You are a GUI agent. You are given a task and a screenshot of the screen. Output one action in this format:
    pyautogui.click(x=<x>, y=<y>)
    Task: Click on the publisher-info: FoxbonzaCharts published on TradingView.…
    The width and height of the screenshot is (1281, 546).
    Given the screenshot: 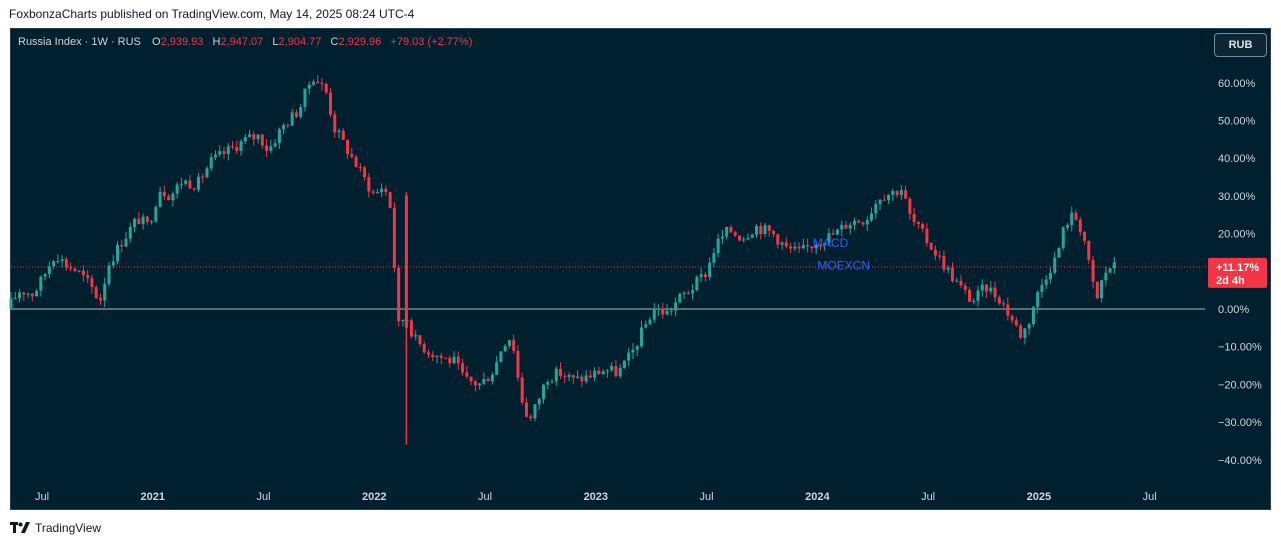 What is the action you would take?
    pyautogui.click(x=212, y=14)
    